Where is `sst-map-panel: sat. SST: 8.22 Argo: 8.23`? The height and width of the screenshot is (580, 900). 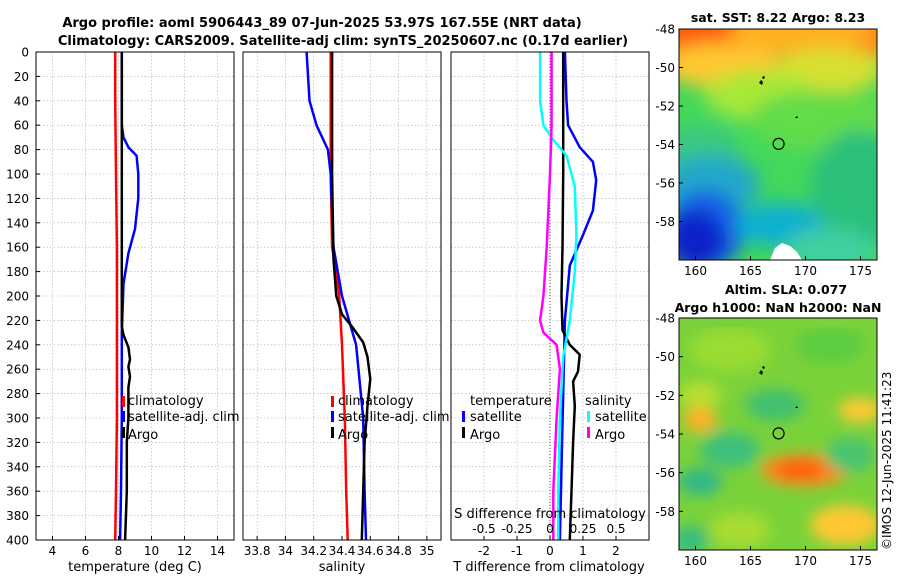
sst-map-panel: sat. SST: 8.22 Argo: 8.23 is located at coordinates (766, 144).